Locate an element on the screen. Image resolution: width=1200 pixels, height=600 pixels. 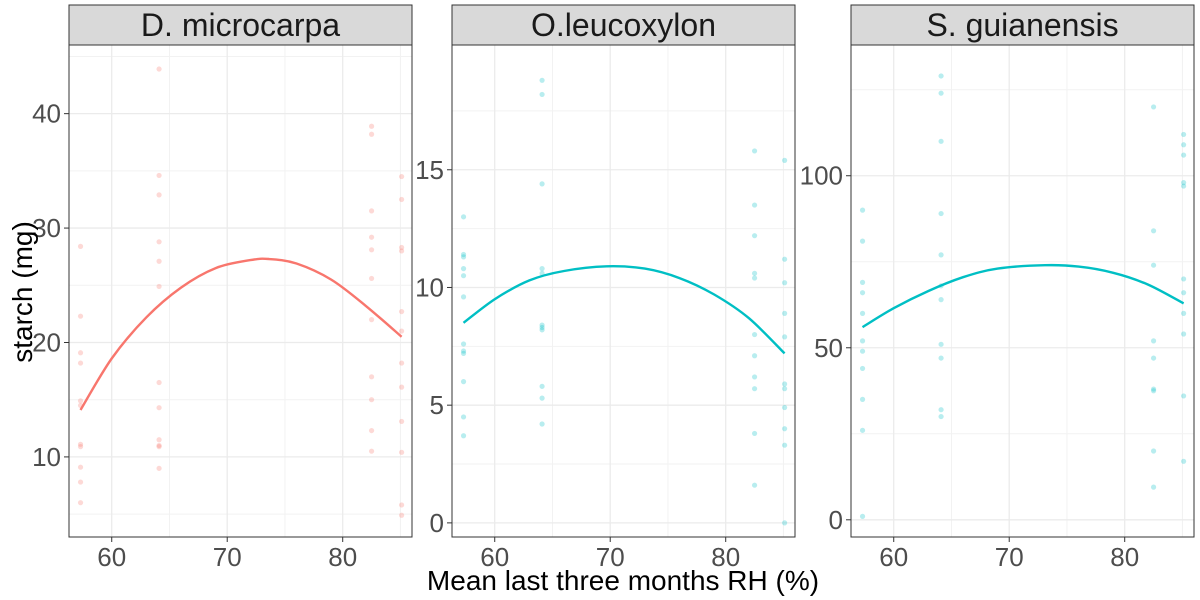
x-axis-title: Mean last three months RH (%) is located at coordinates (623, 580).